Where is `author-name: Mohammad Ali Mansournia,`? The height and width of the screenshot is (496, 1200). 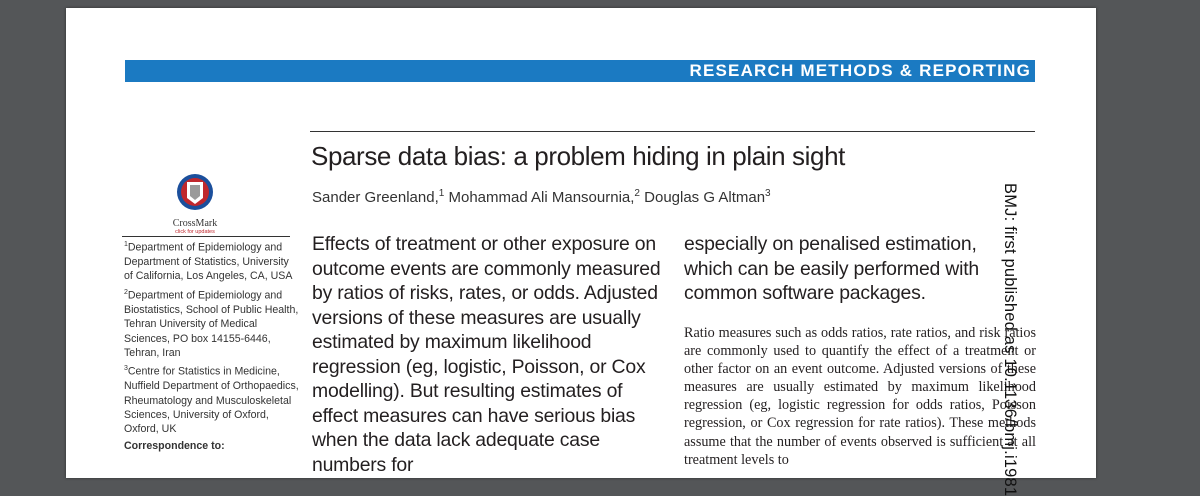 author-name: Mohammad Ali Mansournia, is located at coordinates (539, 197).